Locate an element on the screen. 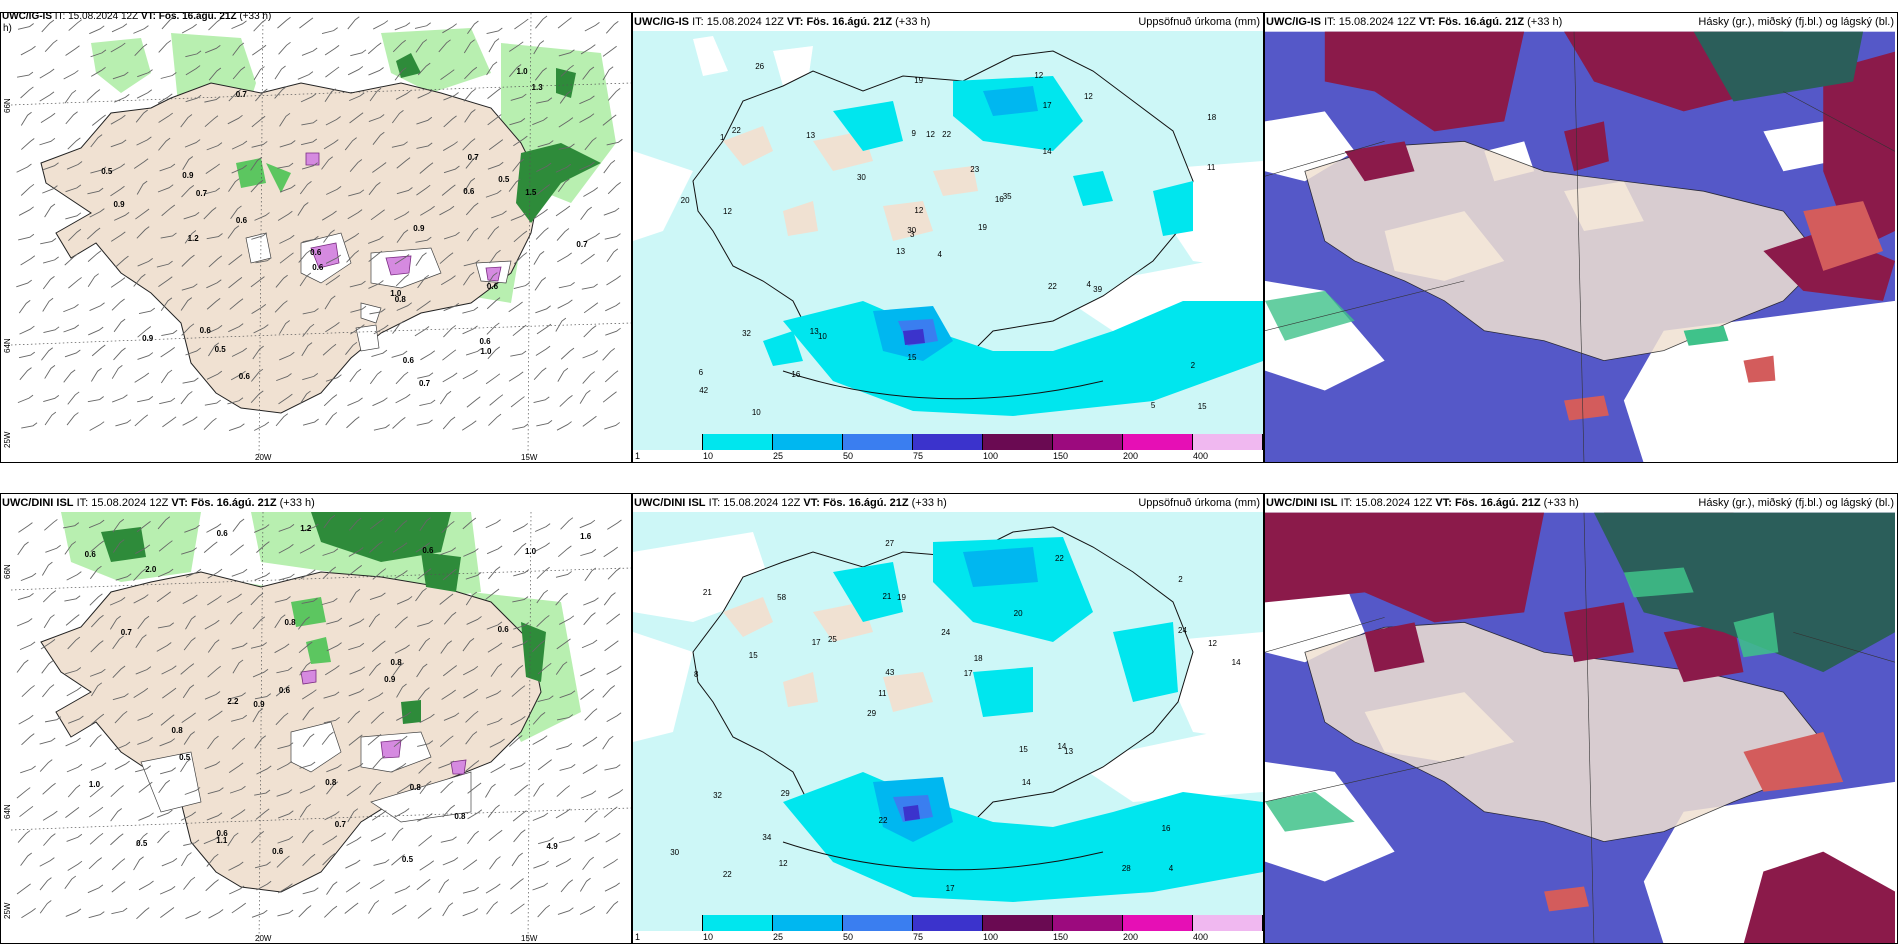 This screenshot has width=1900, height=950. map-value-label: 14 is located at coordinates (1236, 663).